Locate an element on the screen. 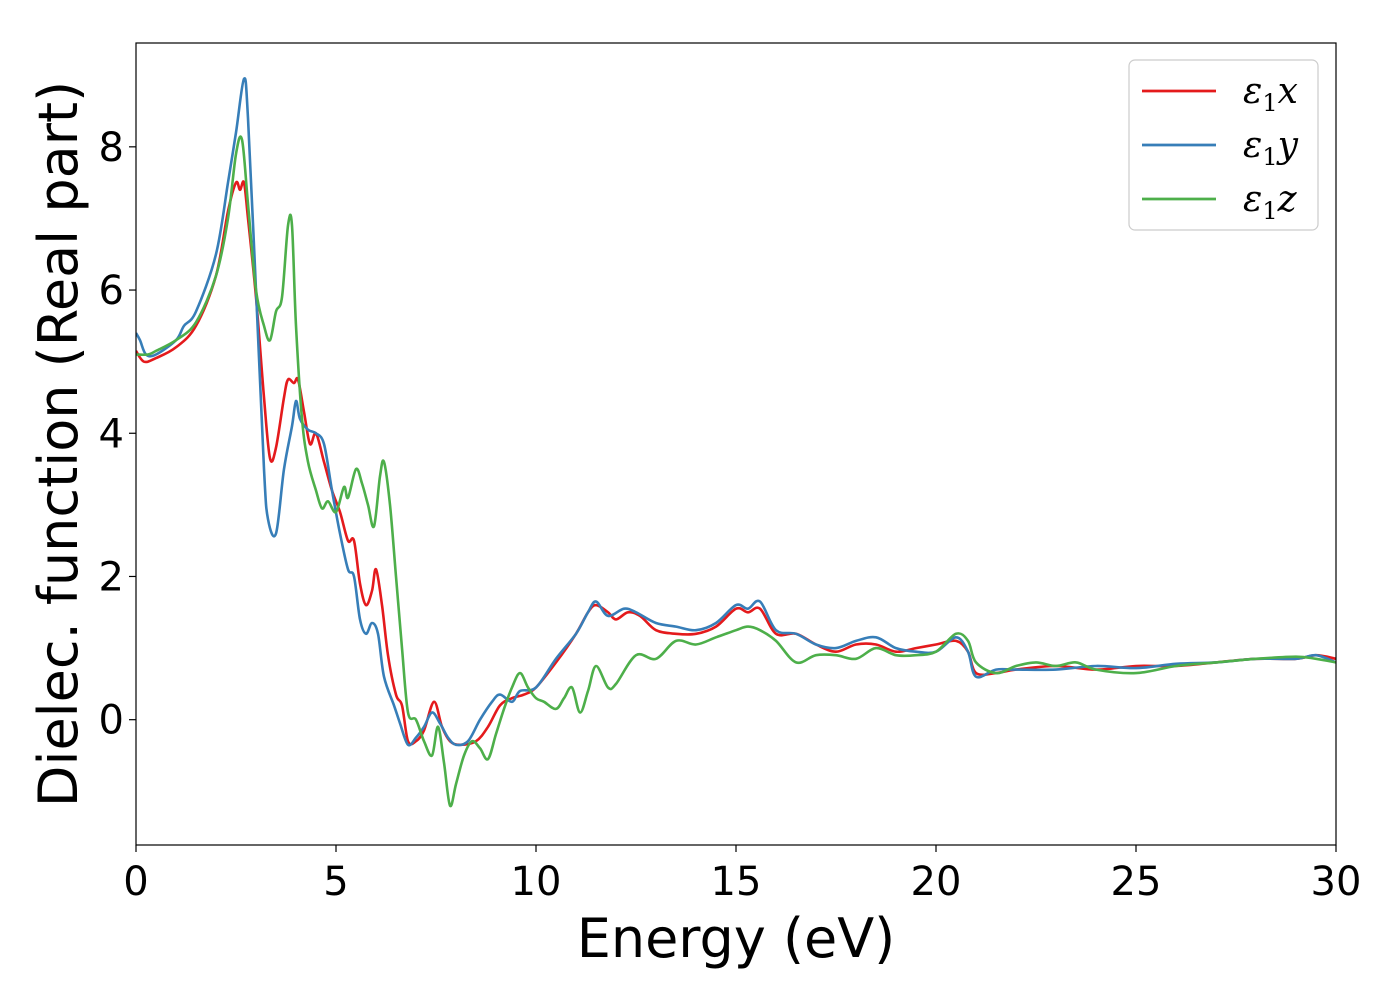 Image resolution: width=1400 pixels, height=1000 pixels. y-tick-label: 4 is located at coordinates (111, 434).